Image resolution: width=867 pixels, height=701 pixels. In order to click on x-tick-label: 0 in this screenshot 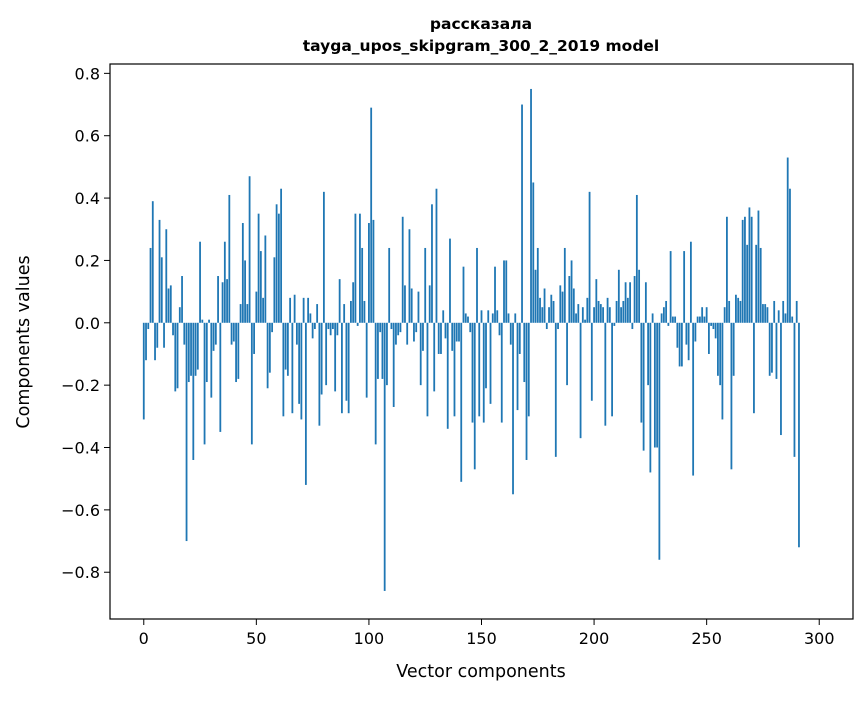, I will do `click(144, 638)`.